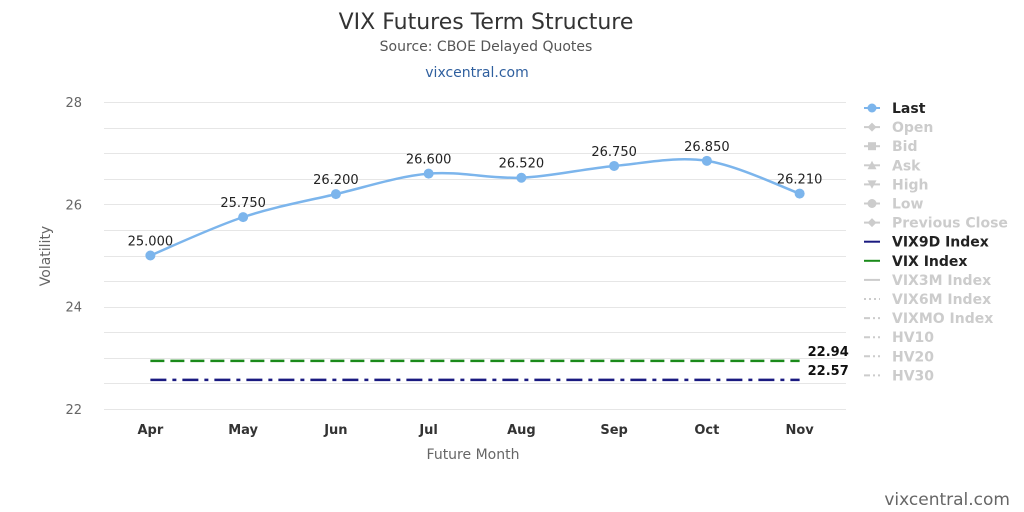 The height and width of the screenshot is (512, 1024). What do you see at coordinates (73, 103) in the screenshot?
I see `y-tick-label: 28` at bounding box center [73, 103].